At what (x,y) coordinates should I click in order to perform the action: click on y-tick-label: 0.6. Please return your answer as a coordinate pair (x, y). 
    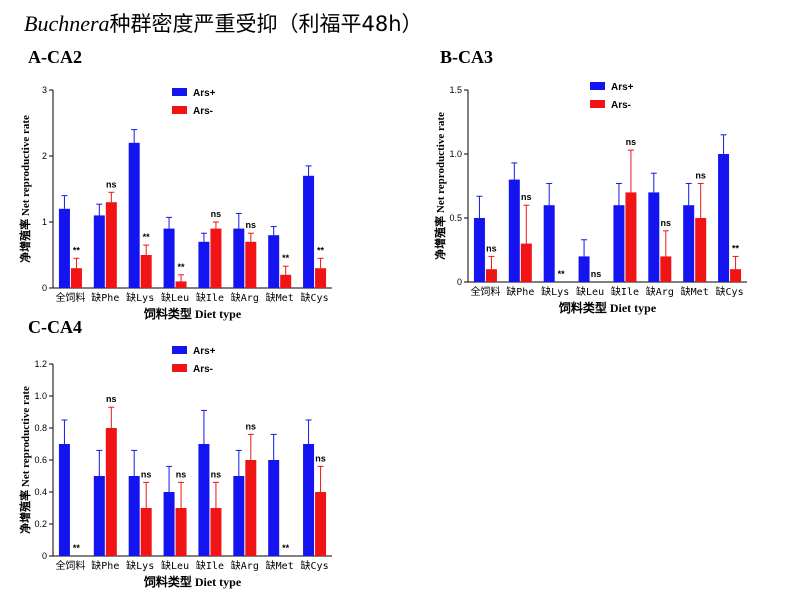
    Looking at the image, I should click on (40, 460).